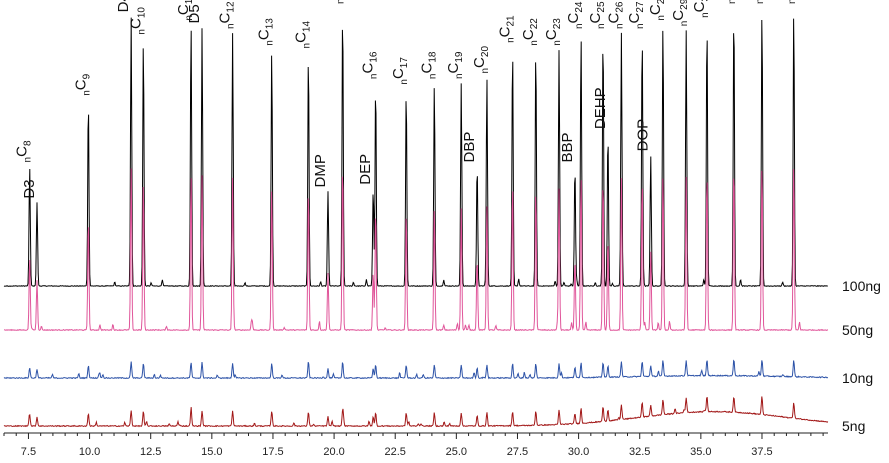  Describe the element at coordinates (597, 15) in the screenshot. I see `peak-label-nC25: nC25` at that location.